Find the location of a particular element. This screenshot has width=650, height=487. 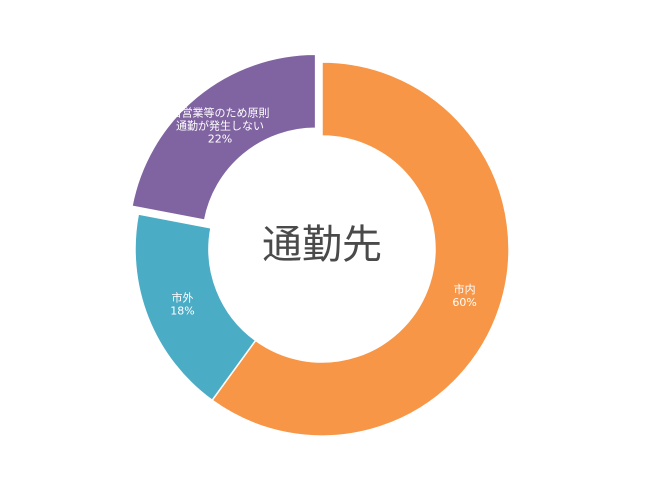

slice-label: 市外 18% is located at coordinates (182, 304).